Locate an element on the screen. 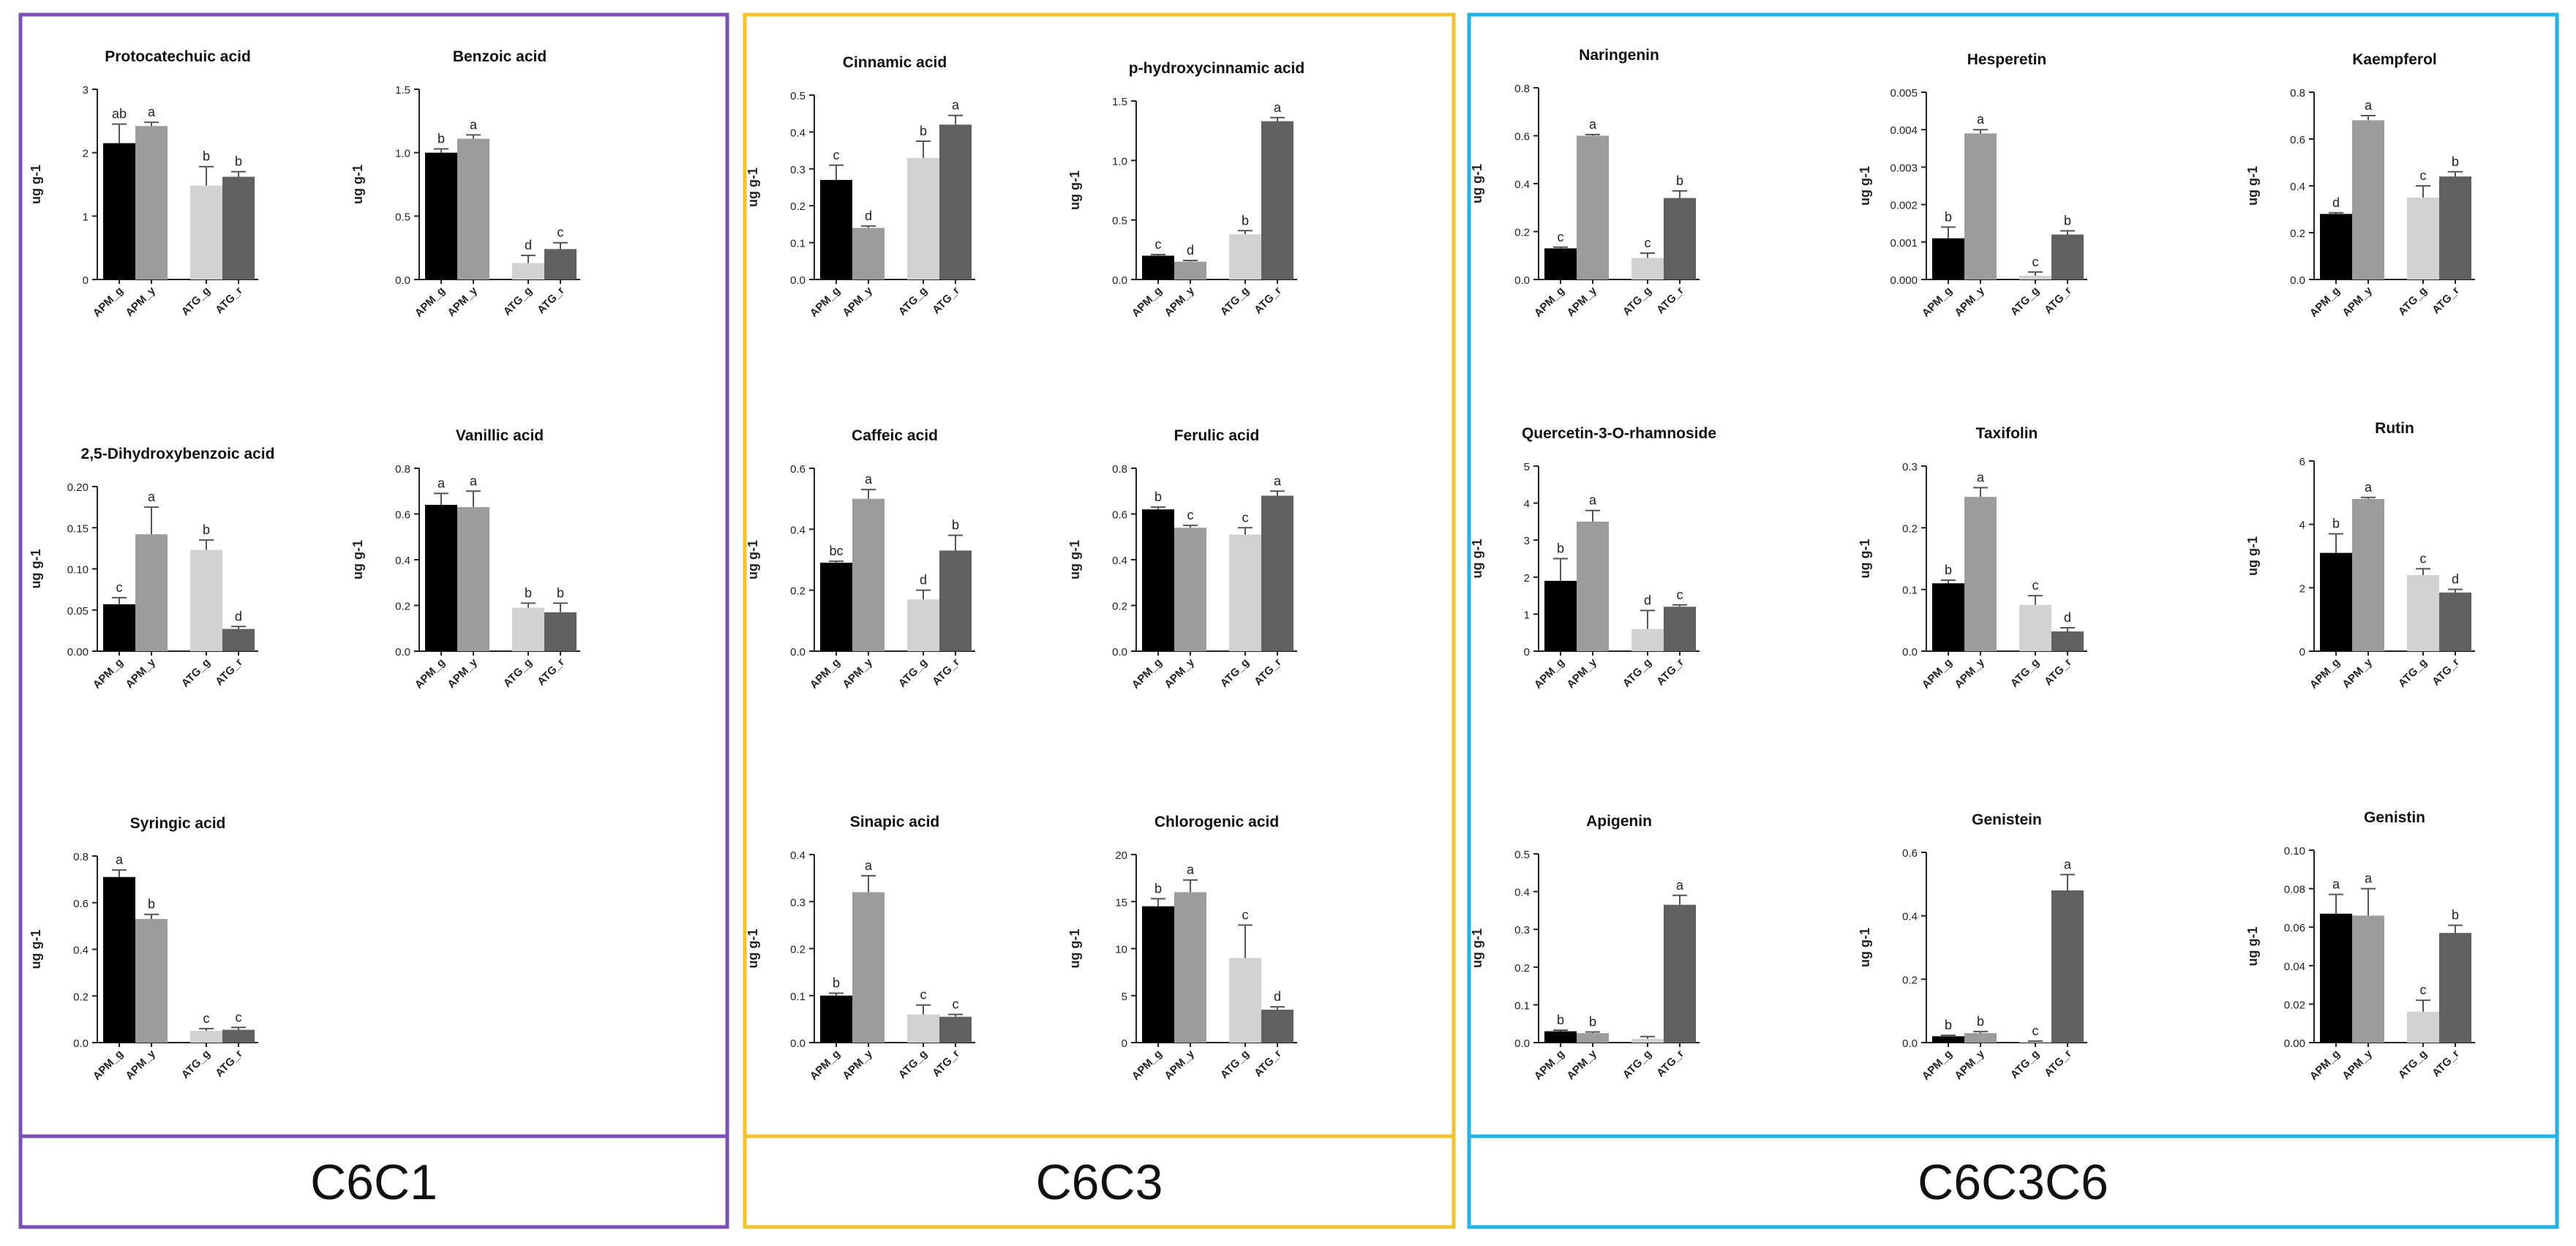 The image size is (2576, 1246). y-tick-label: 0.8 is located at coordinates (2297, 93).